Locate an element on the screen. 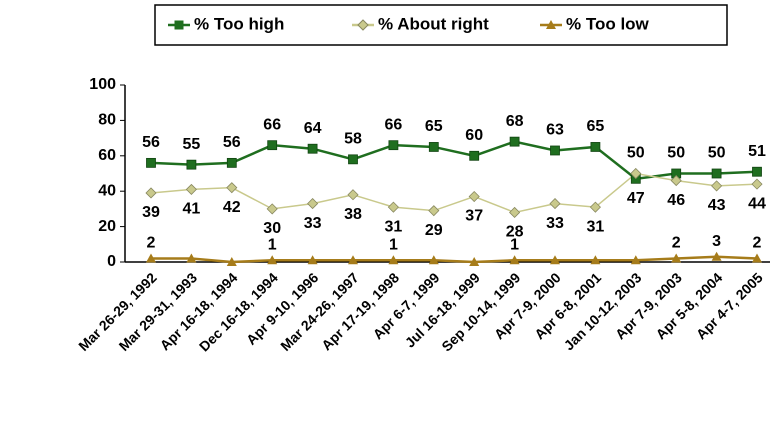  y-tick-label: 80 is located at coordinates (107, 120).